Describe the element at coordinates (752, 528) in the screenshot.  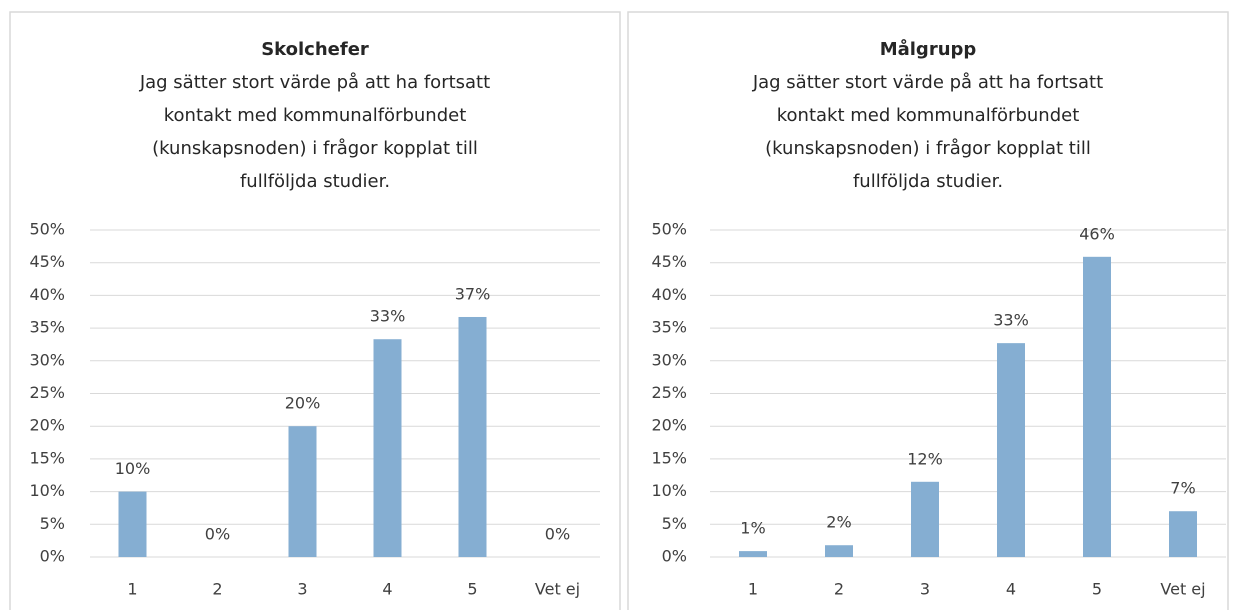
I see `data-label: 1%` at that location.